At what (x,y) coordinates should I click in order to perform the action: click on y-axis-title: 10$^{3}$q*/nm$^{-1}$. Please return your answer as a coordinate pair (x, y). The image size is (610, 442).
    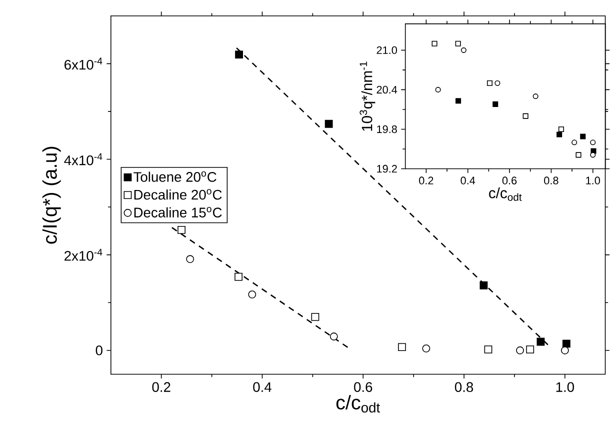
    Looking at the image, I should click on (368, 96).